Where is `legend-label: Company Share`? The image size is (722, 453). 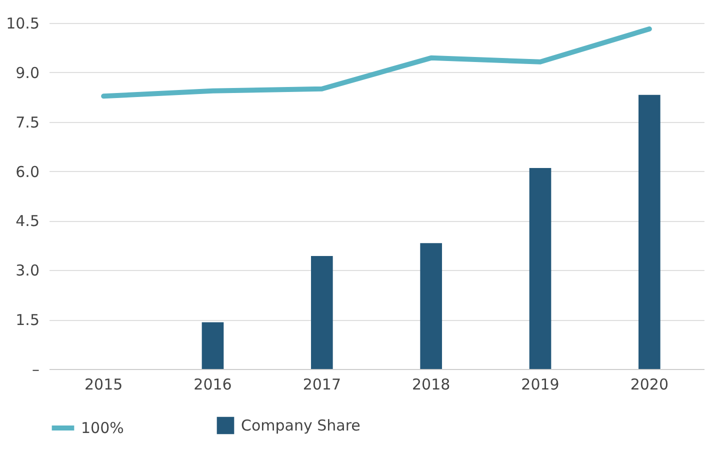 legend-label: Company Share is located at coordinates (300, 425).